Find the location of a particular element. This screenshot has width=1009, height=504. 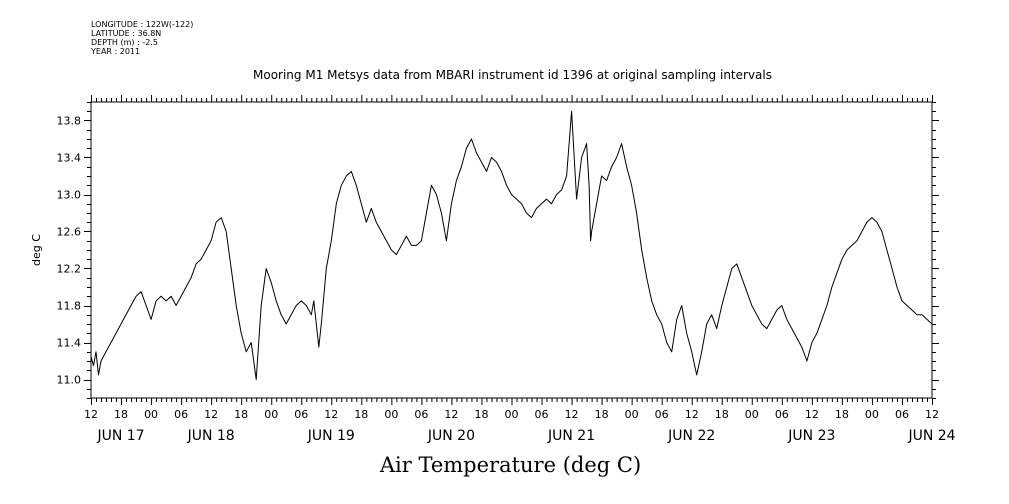

x-date-label: JUN 24 is located at coordinates (931, 436).